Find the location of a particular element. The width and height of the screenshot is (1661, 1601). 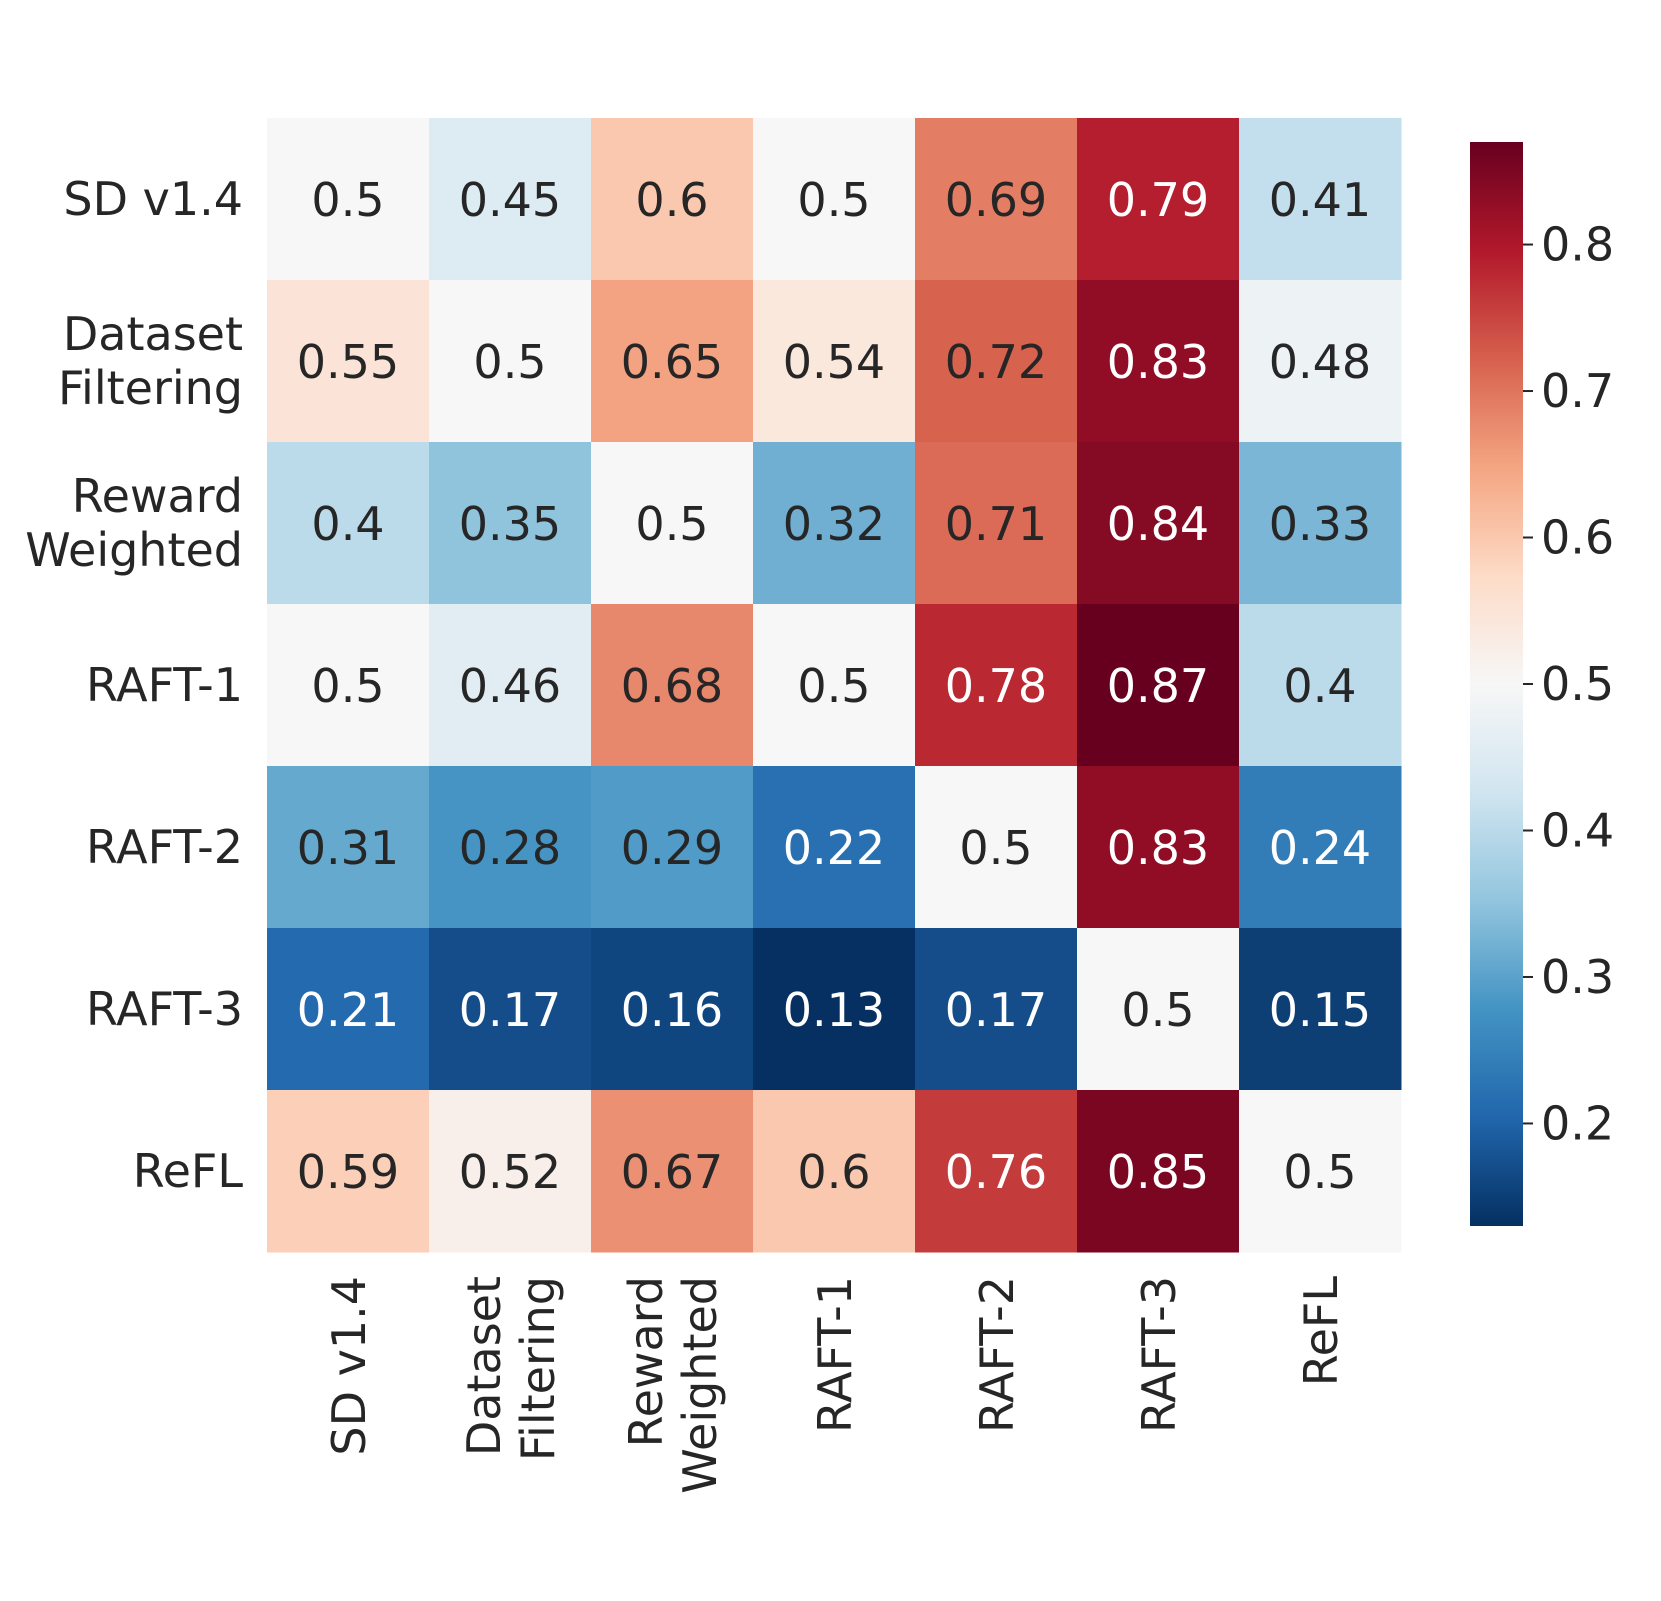

heatmap-cell-r2-c6 is located at coordinates (1320, 523).